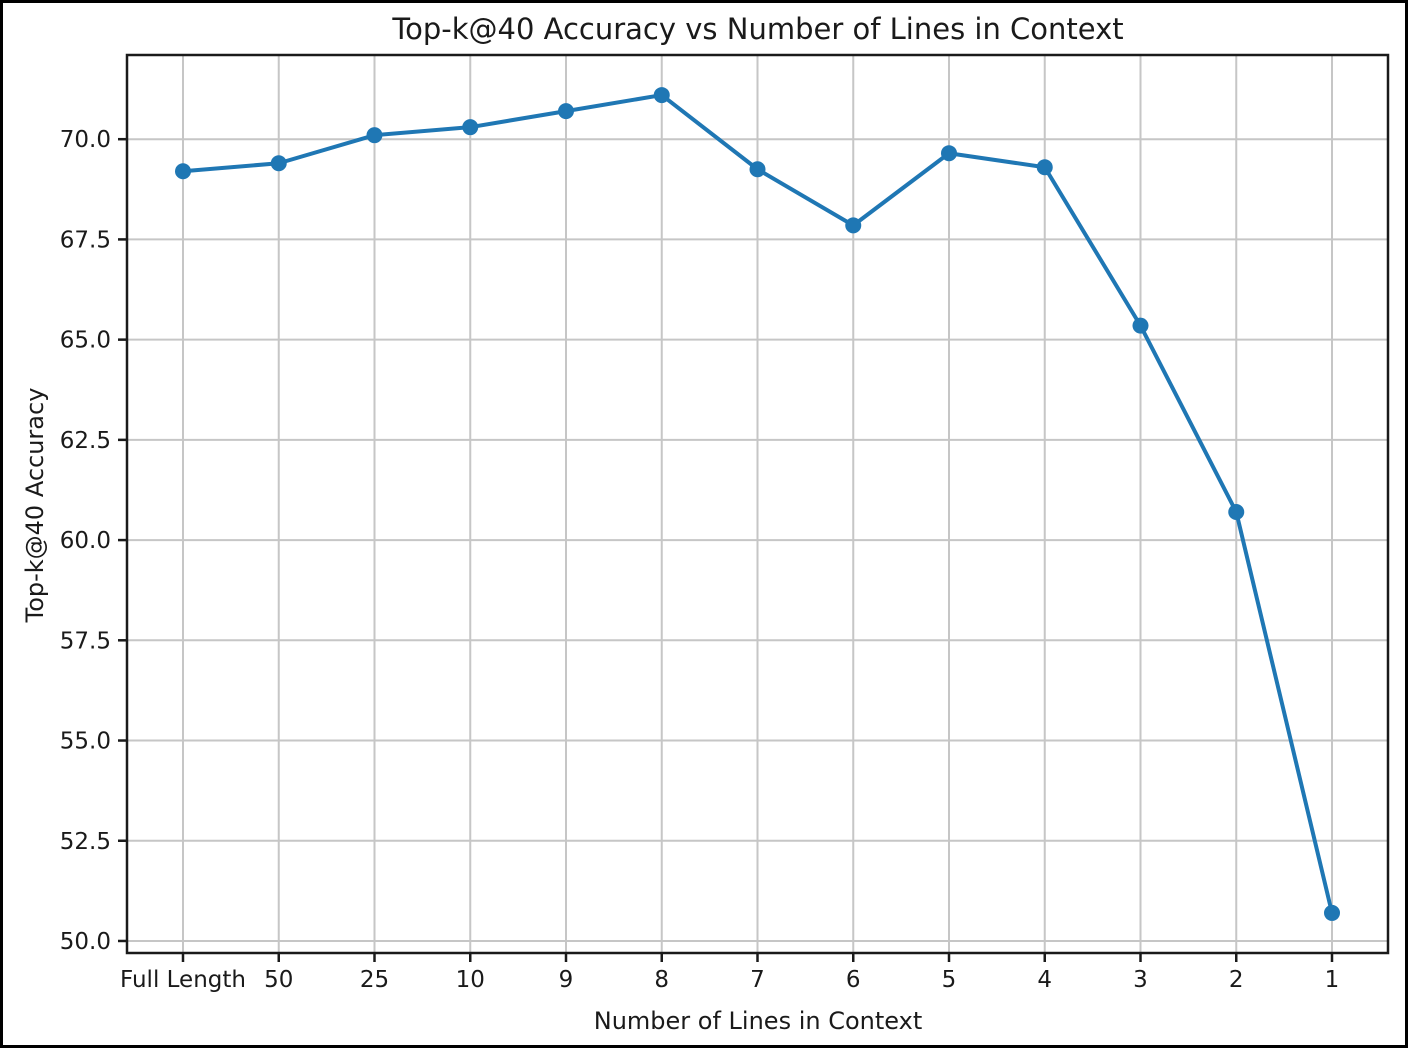 This screenshot has height=1048, width=1408. I want to click on y-axis-label: Top-k@40 Accuracy, so click(35, 506).